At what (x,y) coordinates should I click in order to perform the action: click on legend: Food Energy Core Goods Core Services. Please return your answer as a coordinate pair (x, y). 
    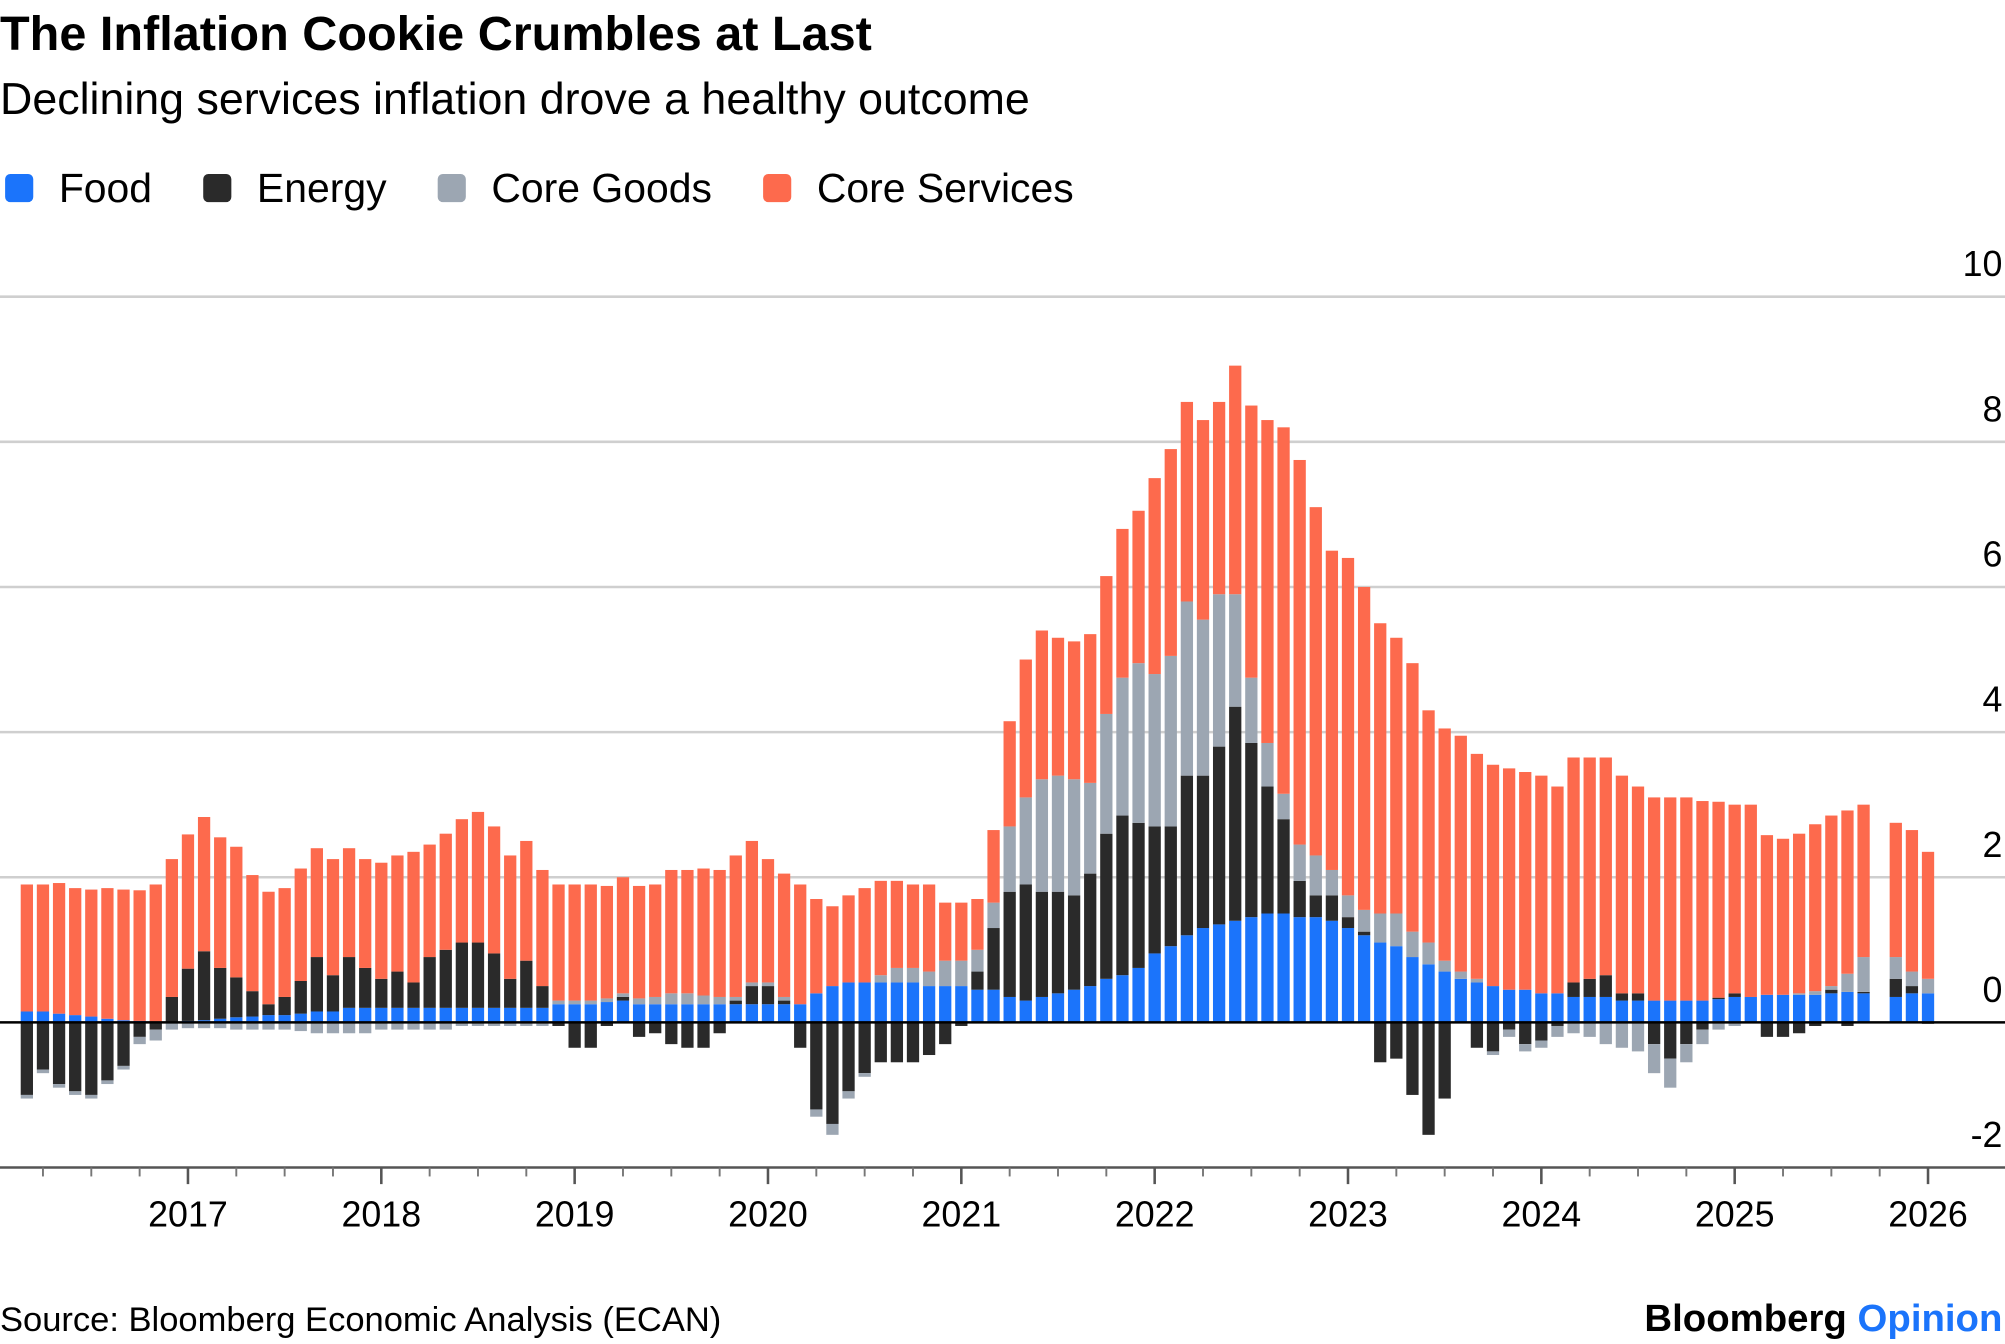
    Looking at the image, I should click on (539, 188).